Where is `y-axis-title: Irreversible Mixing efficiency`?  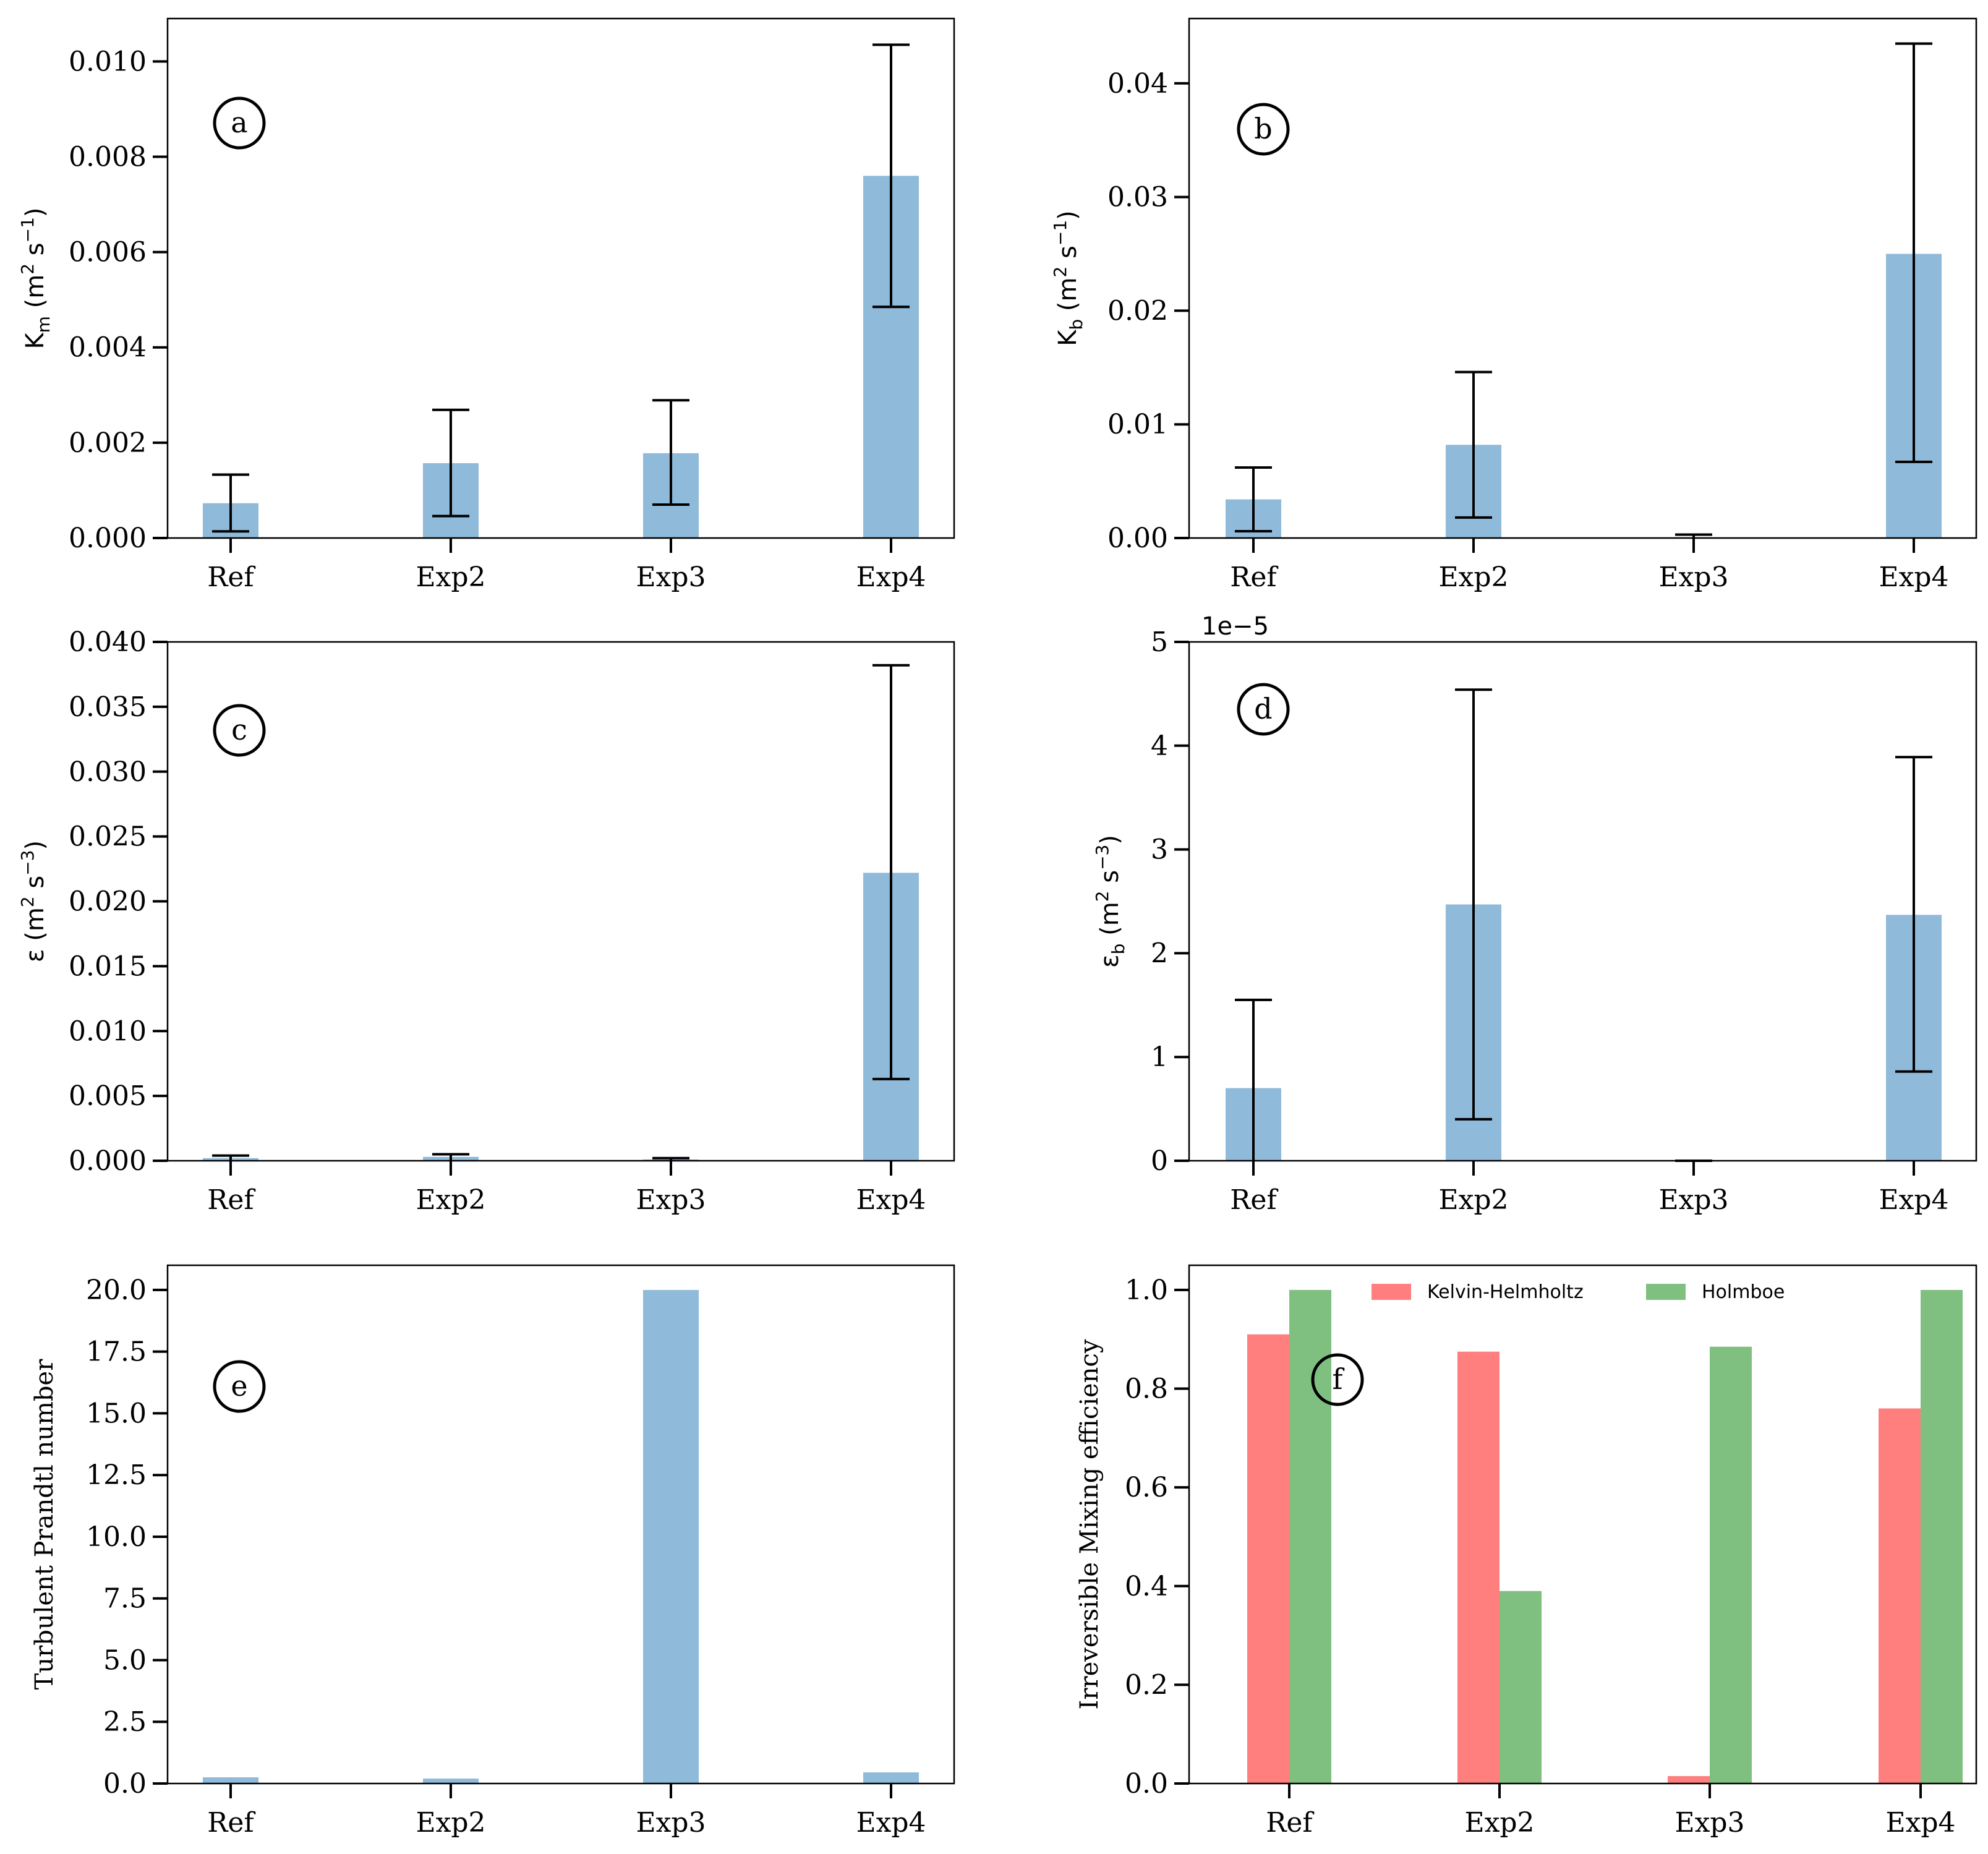 y-axis-title: Irreversible Mixing efficiency is located at coordinates (1089, 1524).